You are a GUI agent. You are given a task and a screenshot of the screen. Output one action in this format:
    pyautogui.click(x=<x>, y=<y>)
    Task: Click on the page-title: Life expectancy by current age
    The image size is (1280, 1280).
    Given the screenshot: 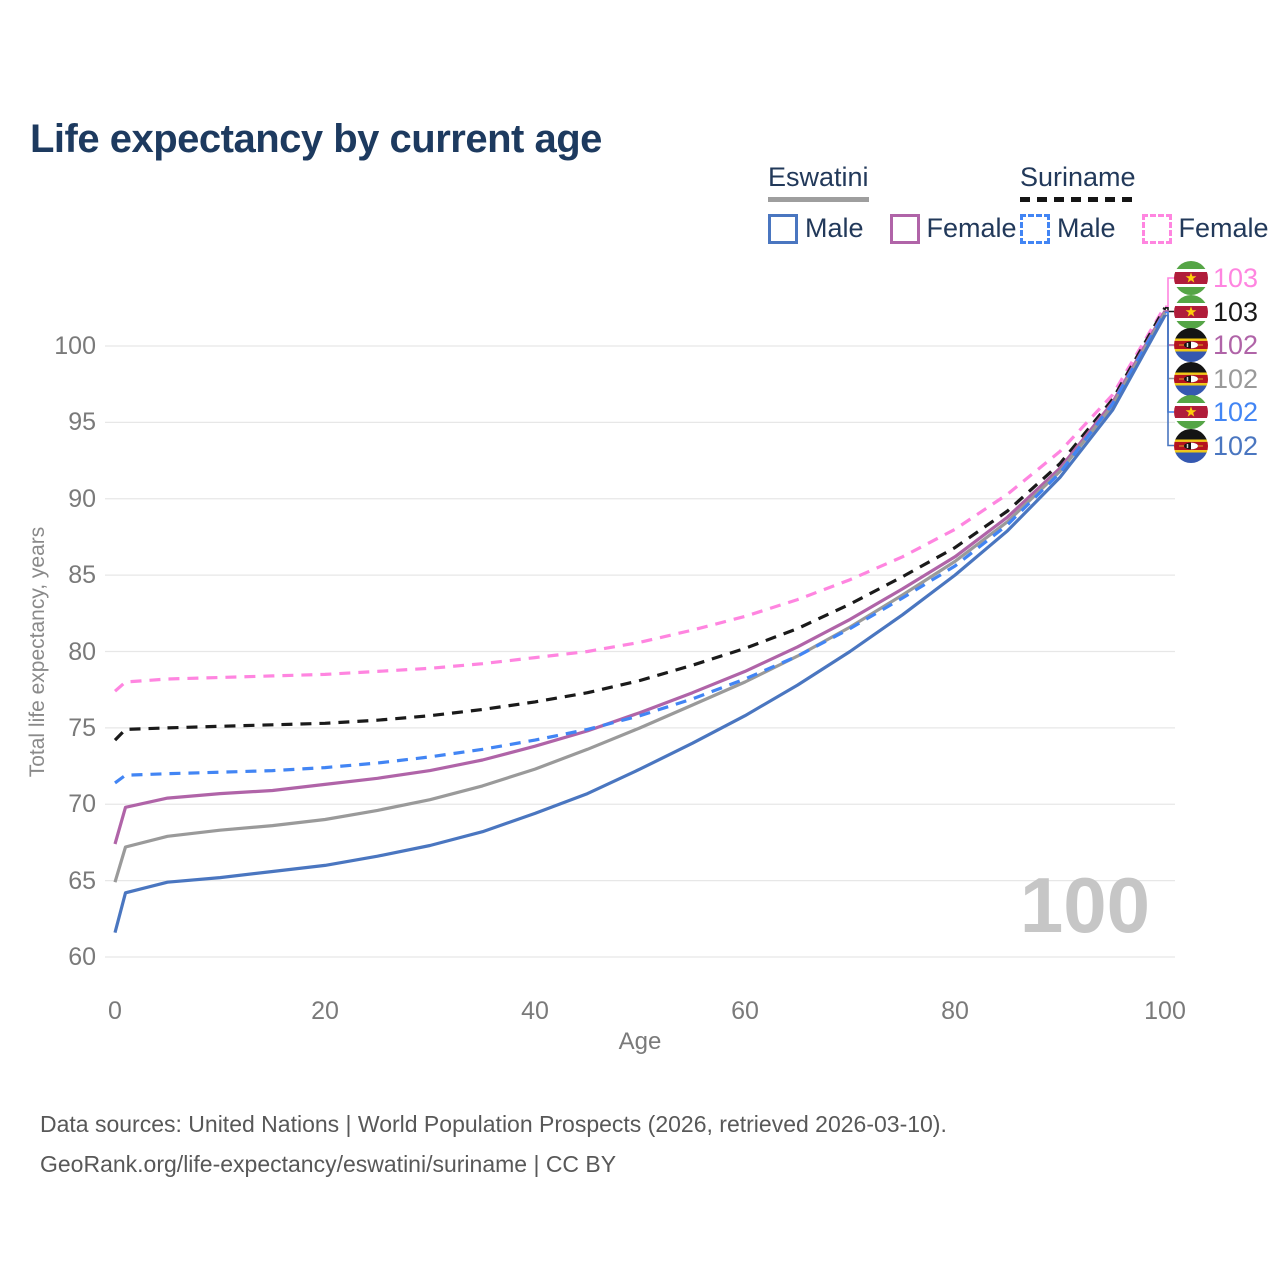 What is the action you would take?
    pyautogui.click(x=316, y=138)
    